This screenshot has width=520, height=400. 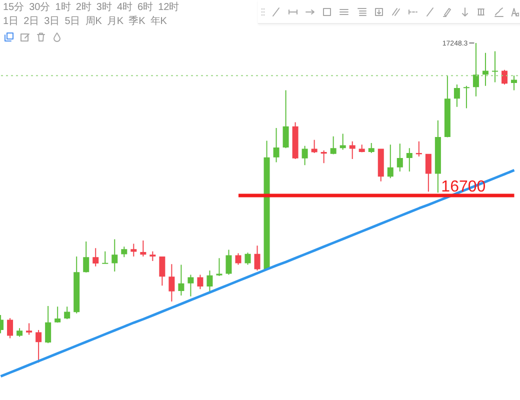 What do you see at coordinates (32, 22) in the screenshot?
I see `text: 2日` at bounding box center [32, 22].